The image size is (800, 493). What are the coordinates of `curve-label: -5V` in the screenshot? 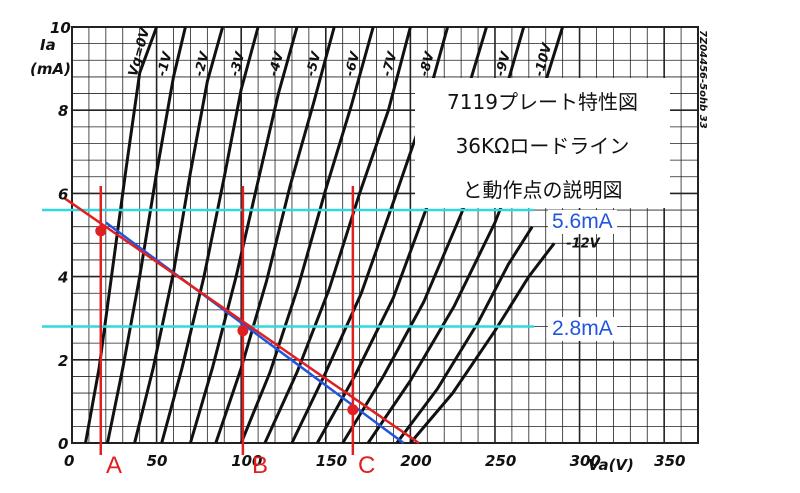 It's located at (314, 64).